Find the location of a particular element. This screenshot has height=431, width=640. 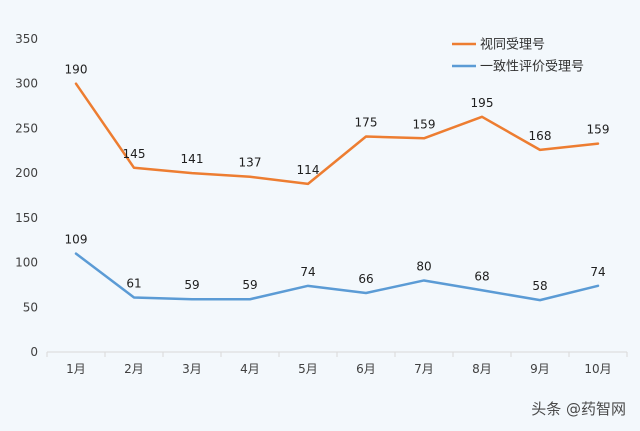

data-label: 58 is located at coordinates (539, 286).